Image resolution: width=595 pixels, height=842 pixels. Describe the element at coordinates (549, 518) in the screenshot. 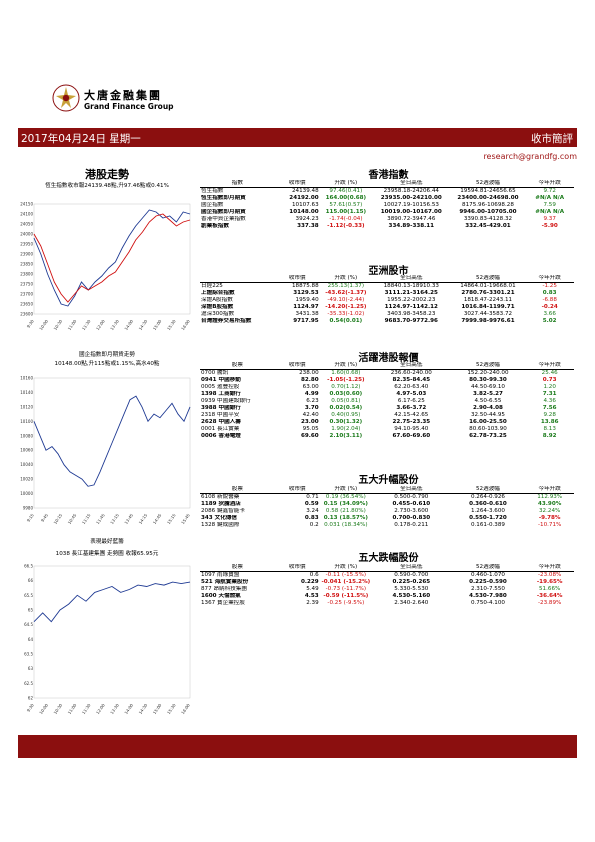

I see `cell-ytd: -9.78%` at that location.